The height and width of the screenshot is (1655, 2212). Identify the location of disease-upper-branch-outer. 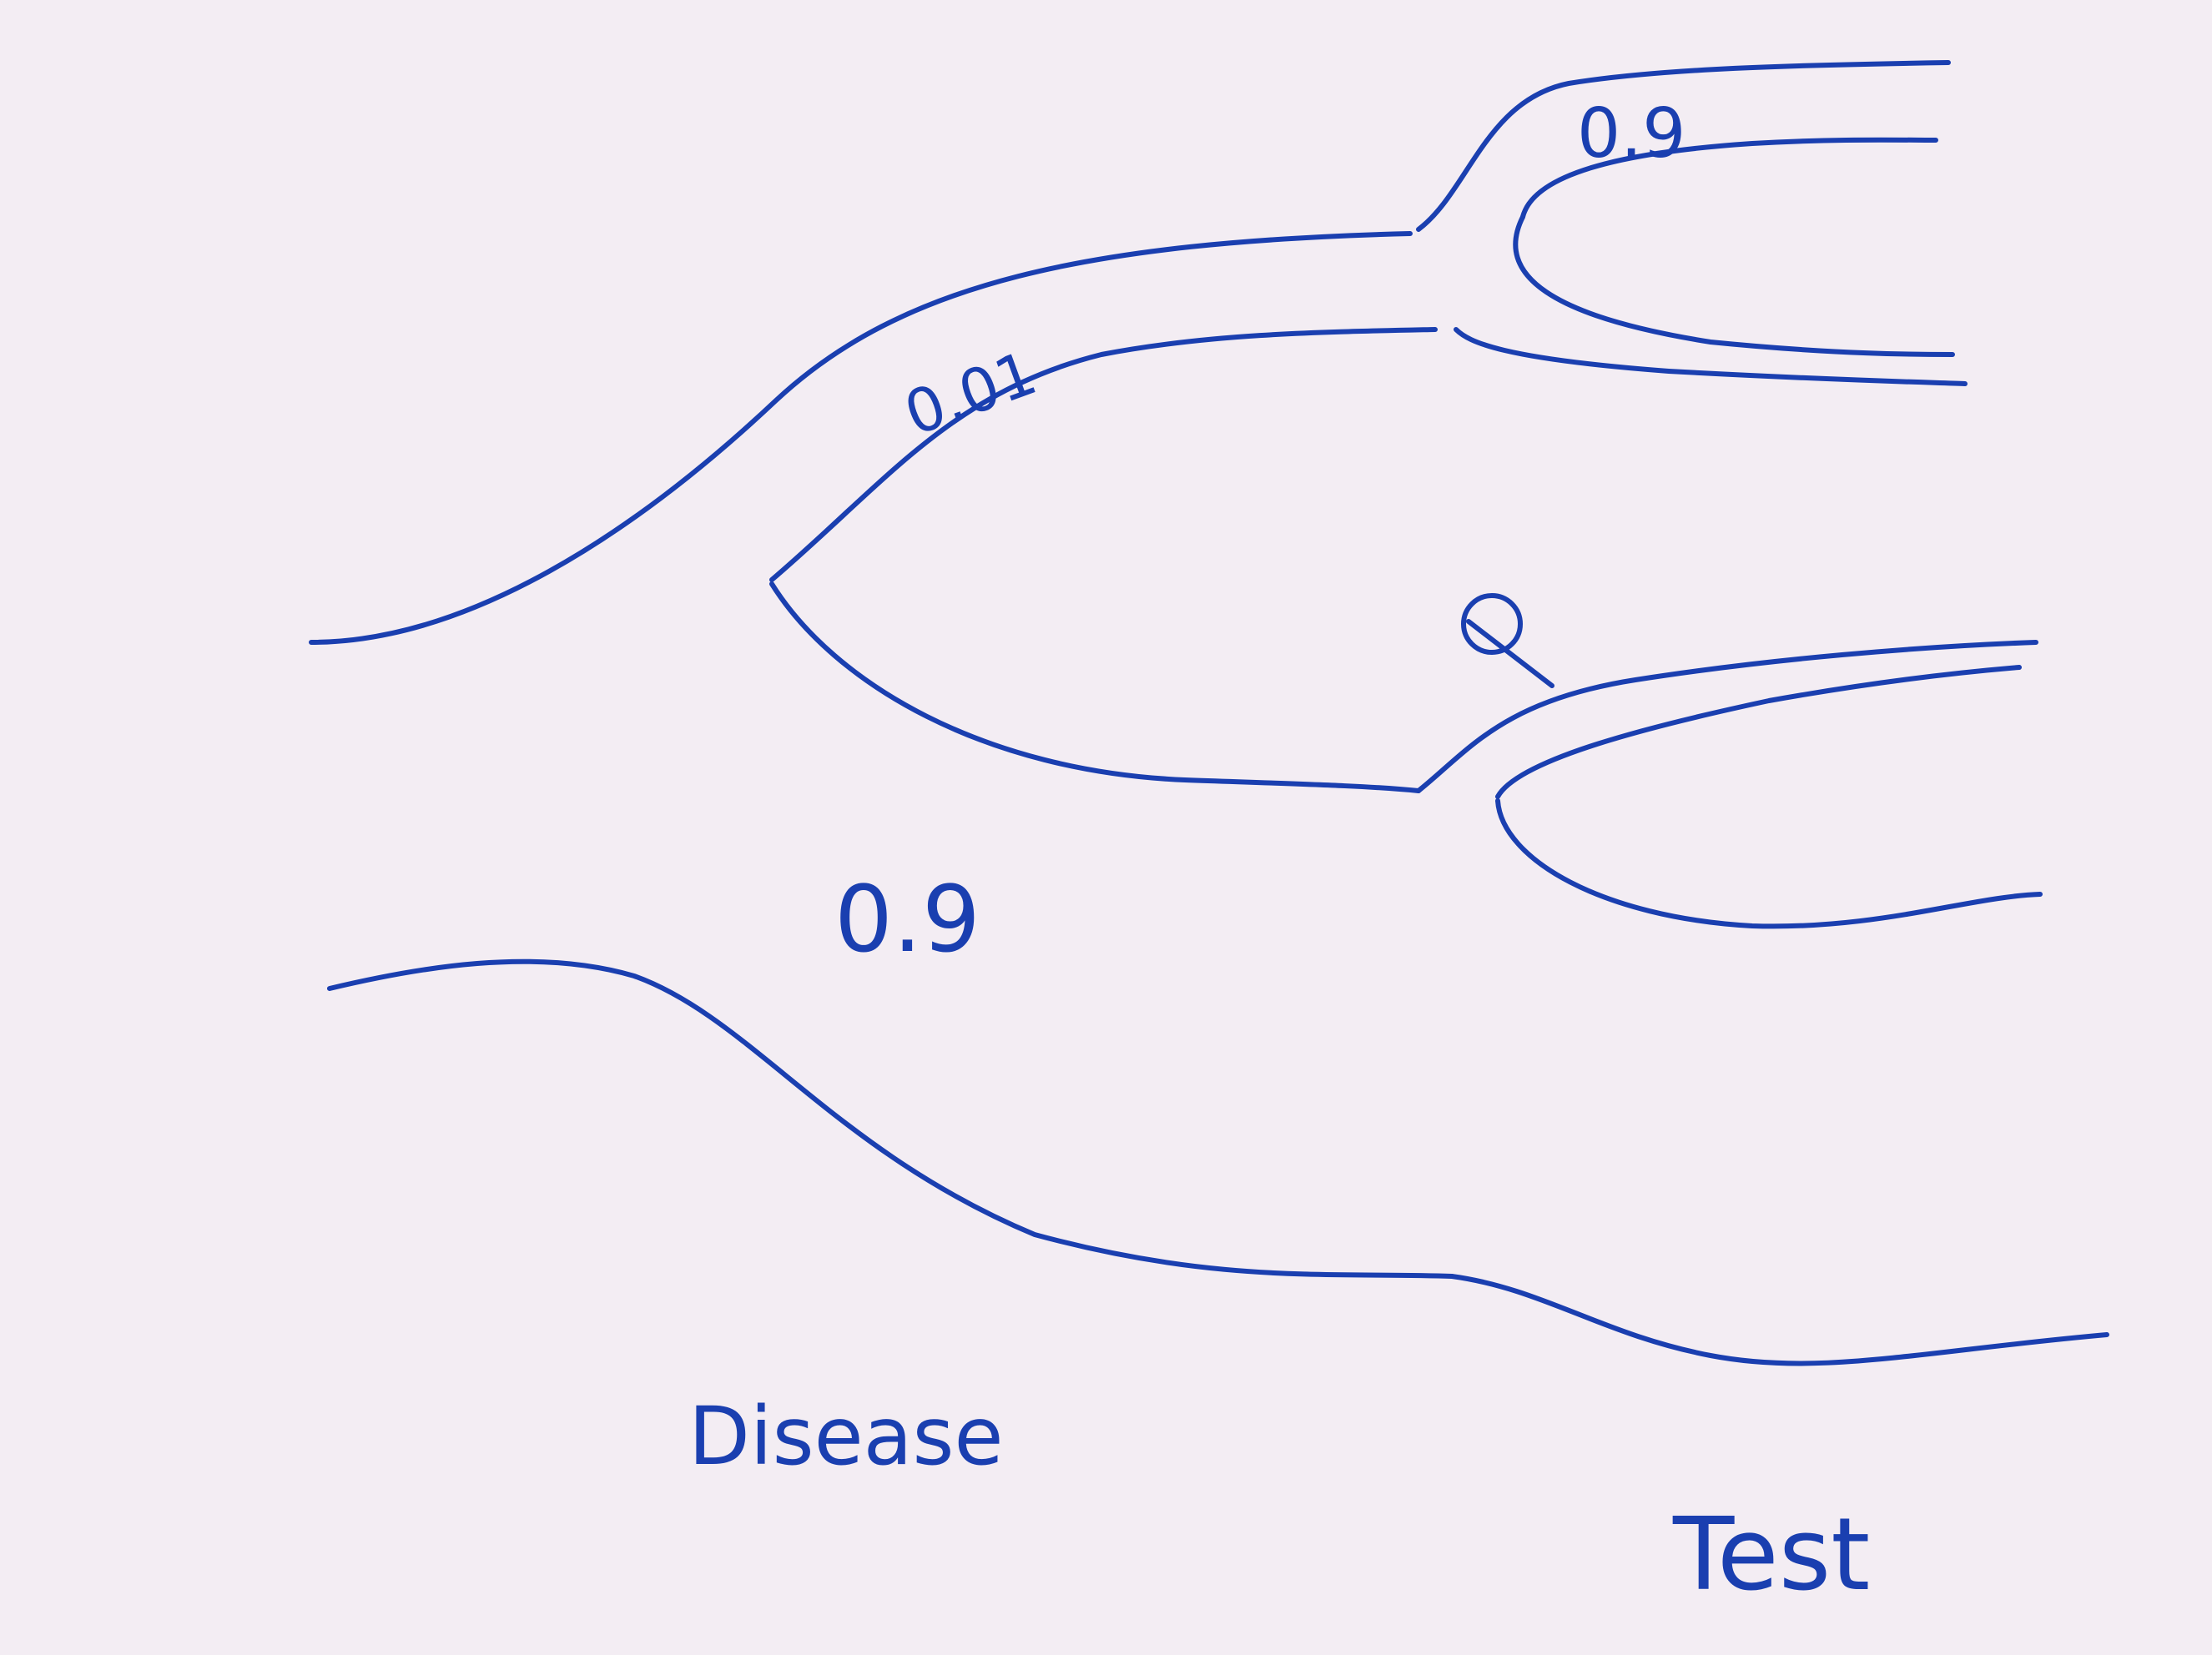
(860, 438).